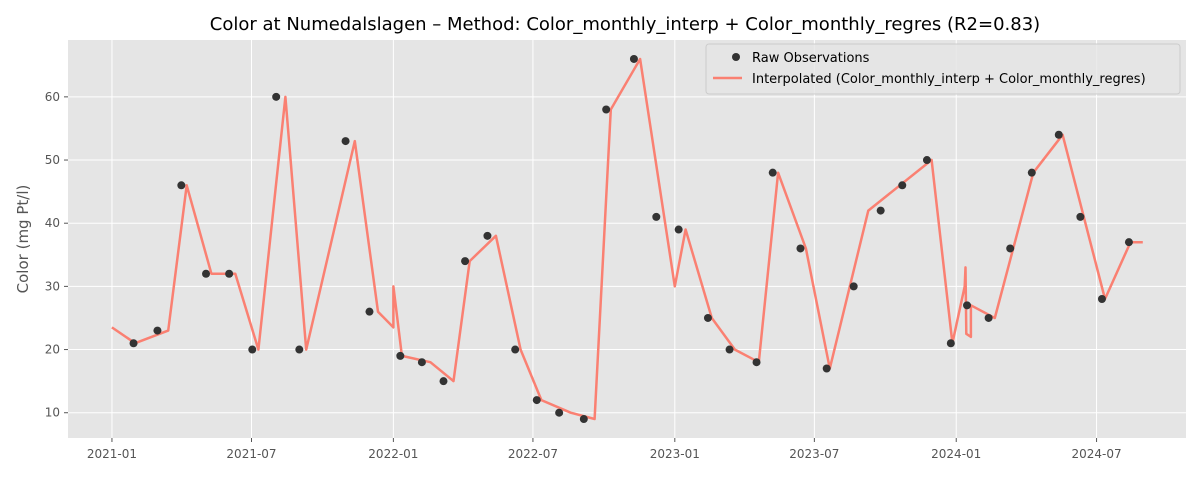 The image size is (1200, 500). I want to click on legend-box, so click(943, 69).